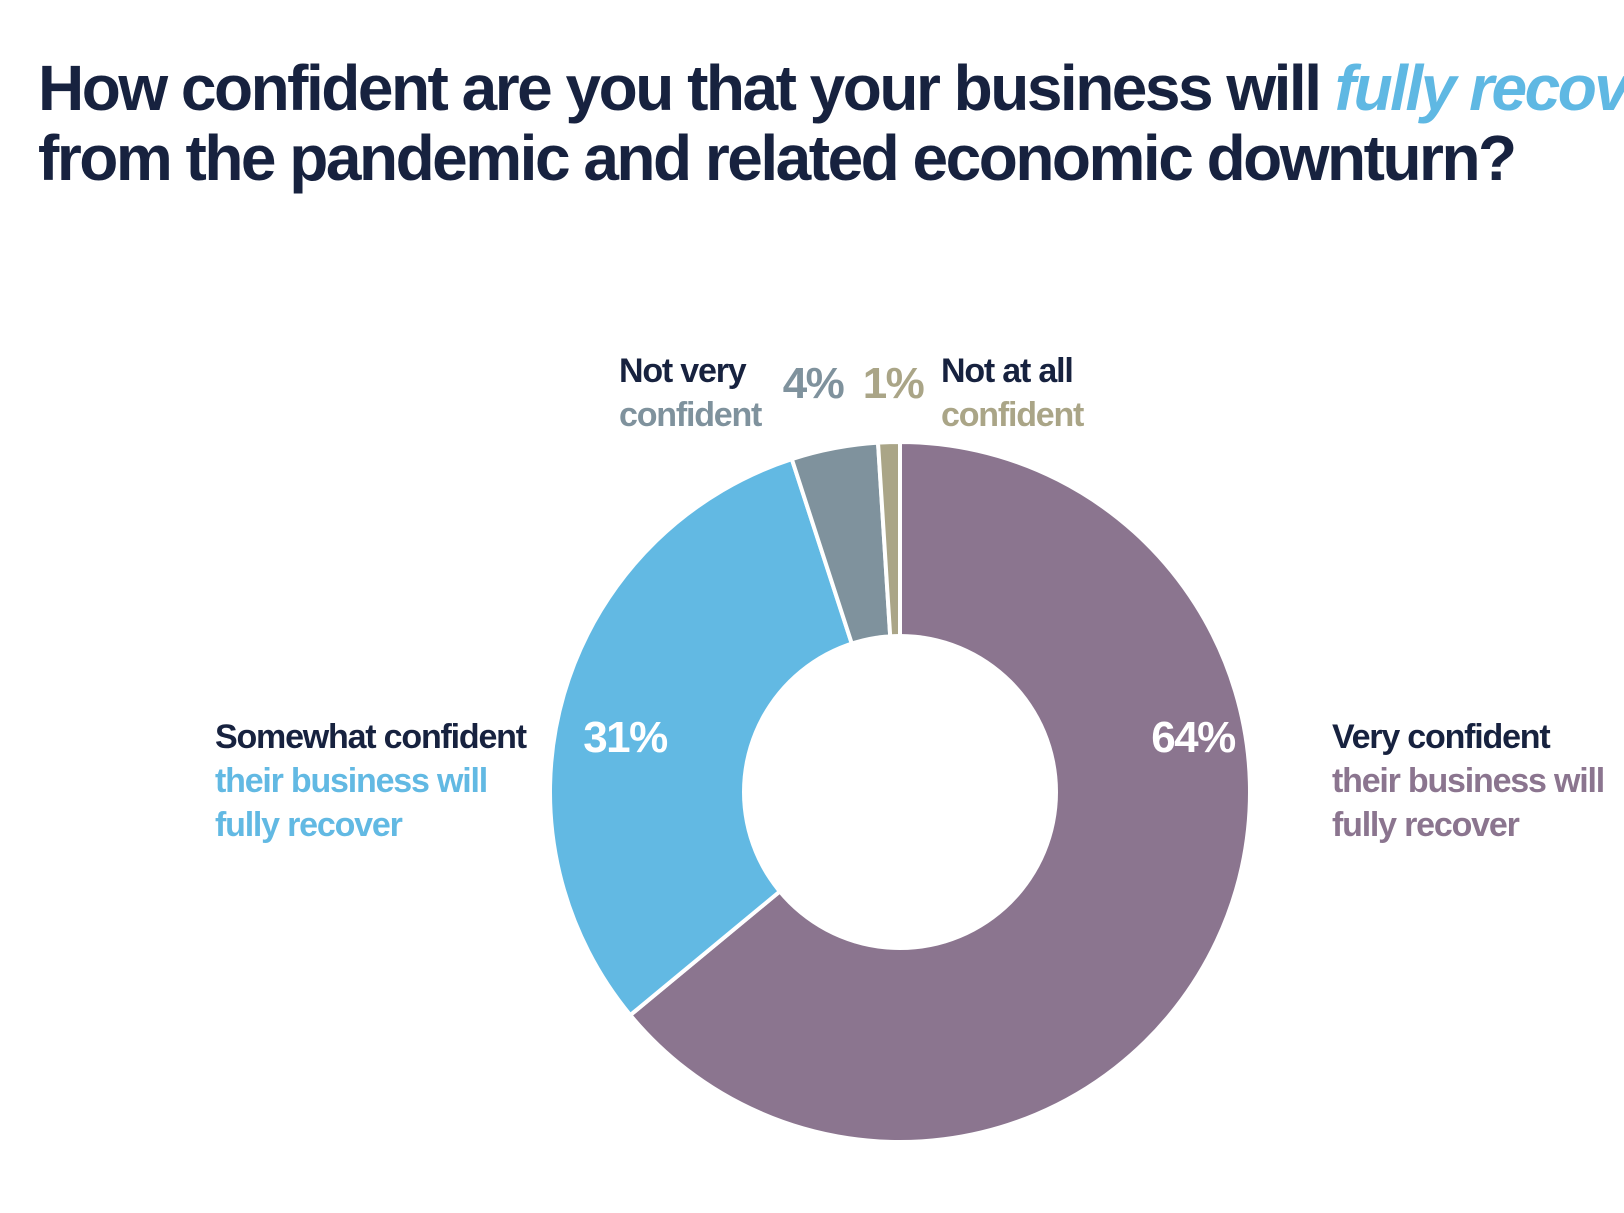 This screenshot has width=1624, height=1213. Describe the element at coordinates (900, 792) in the screenshot. I see `donut-hole` at that location.